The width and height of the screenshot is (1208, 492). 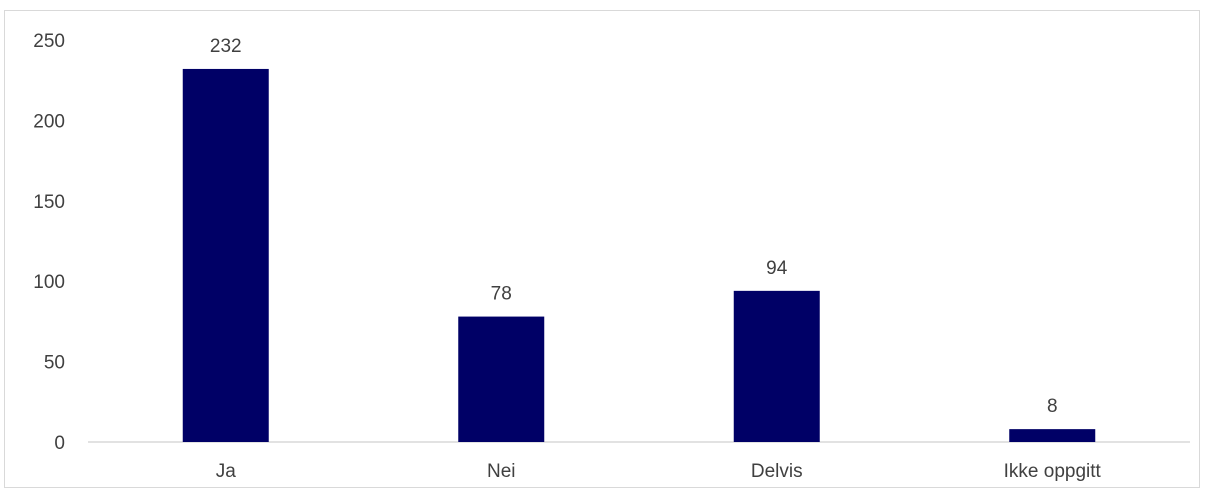 What do you see at coordinates (59, 443) in the screenshot?
I see `y-tick-label: 0` at bounding box center [59, 443].